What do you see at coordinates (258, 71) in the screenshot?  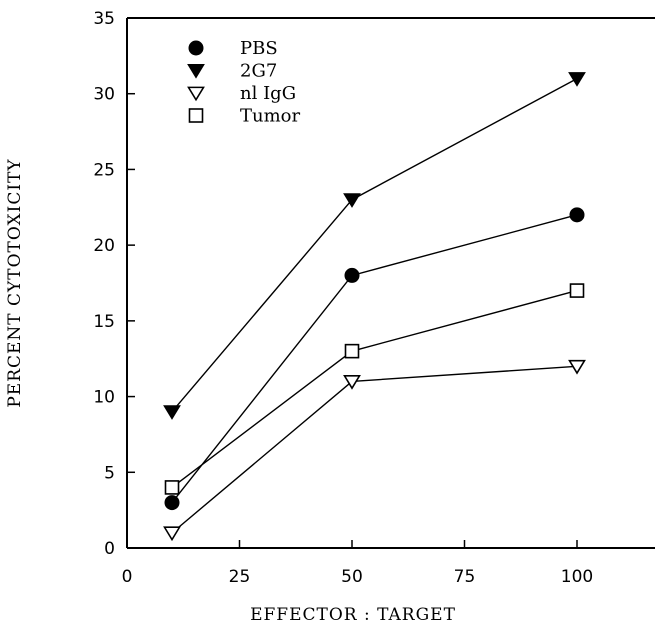 I see `legend-label: 2G7` at bounding box center [258, 71].